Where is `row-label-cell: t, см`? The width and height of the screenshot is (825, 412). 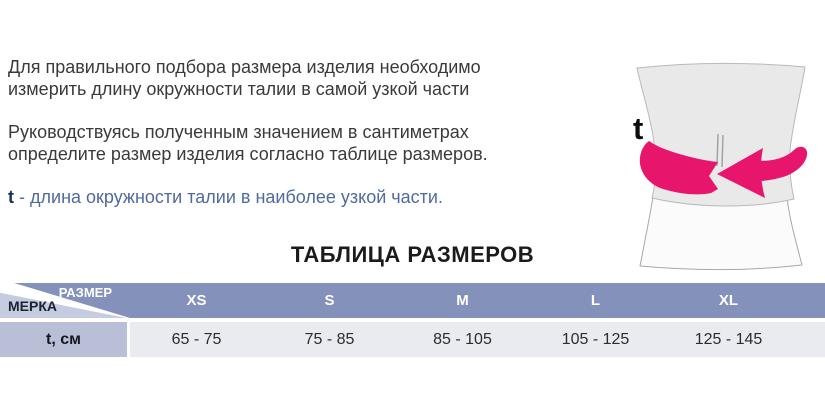 row-label-cell: t, см is located at coordinates (63, 339).